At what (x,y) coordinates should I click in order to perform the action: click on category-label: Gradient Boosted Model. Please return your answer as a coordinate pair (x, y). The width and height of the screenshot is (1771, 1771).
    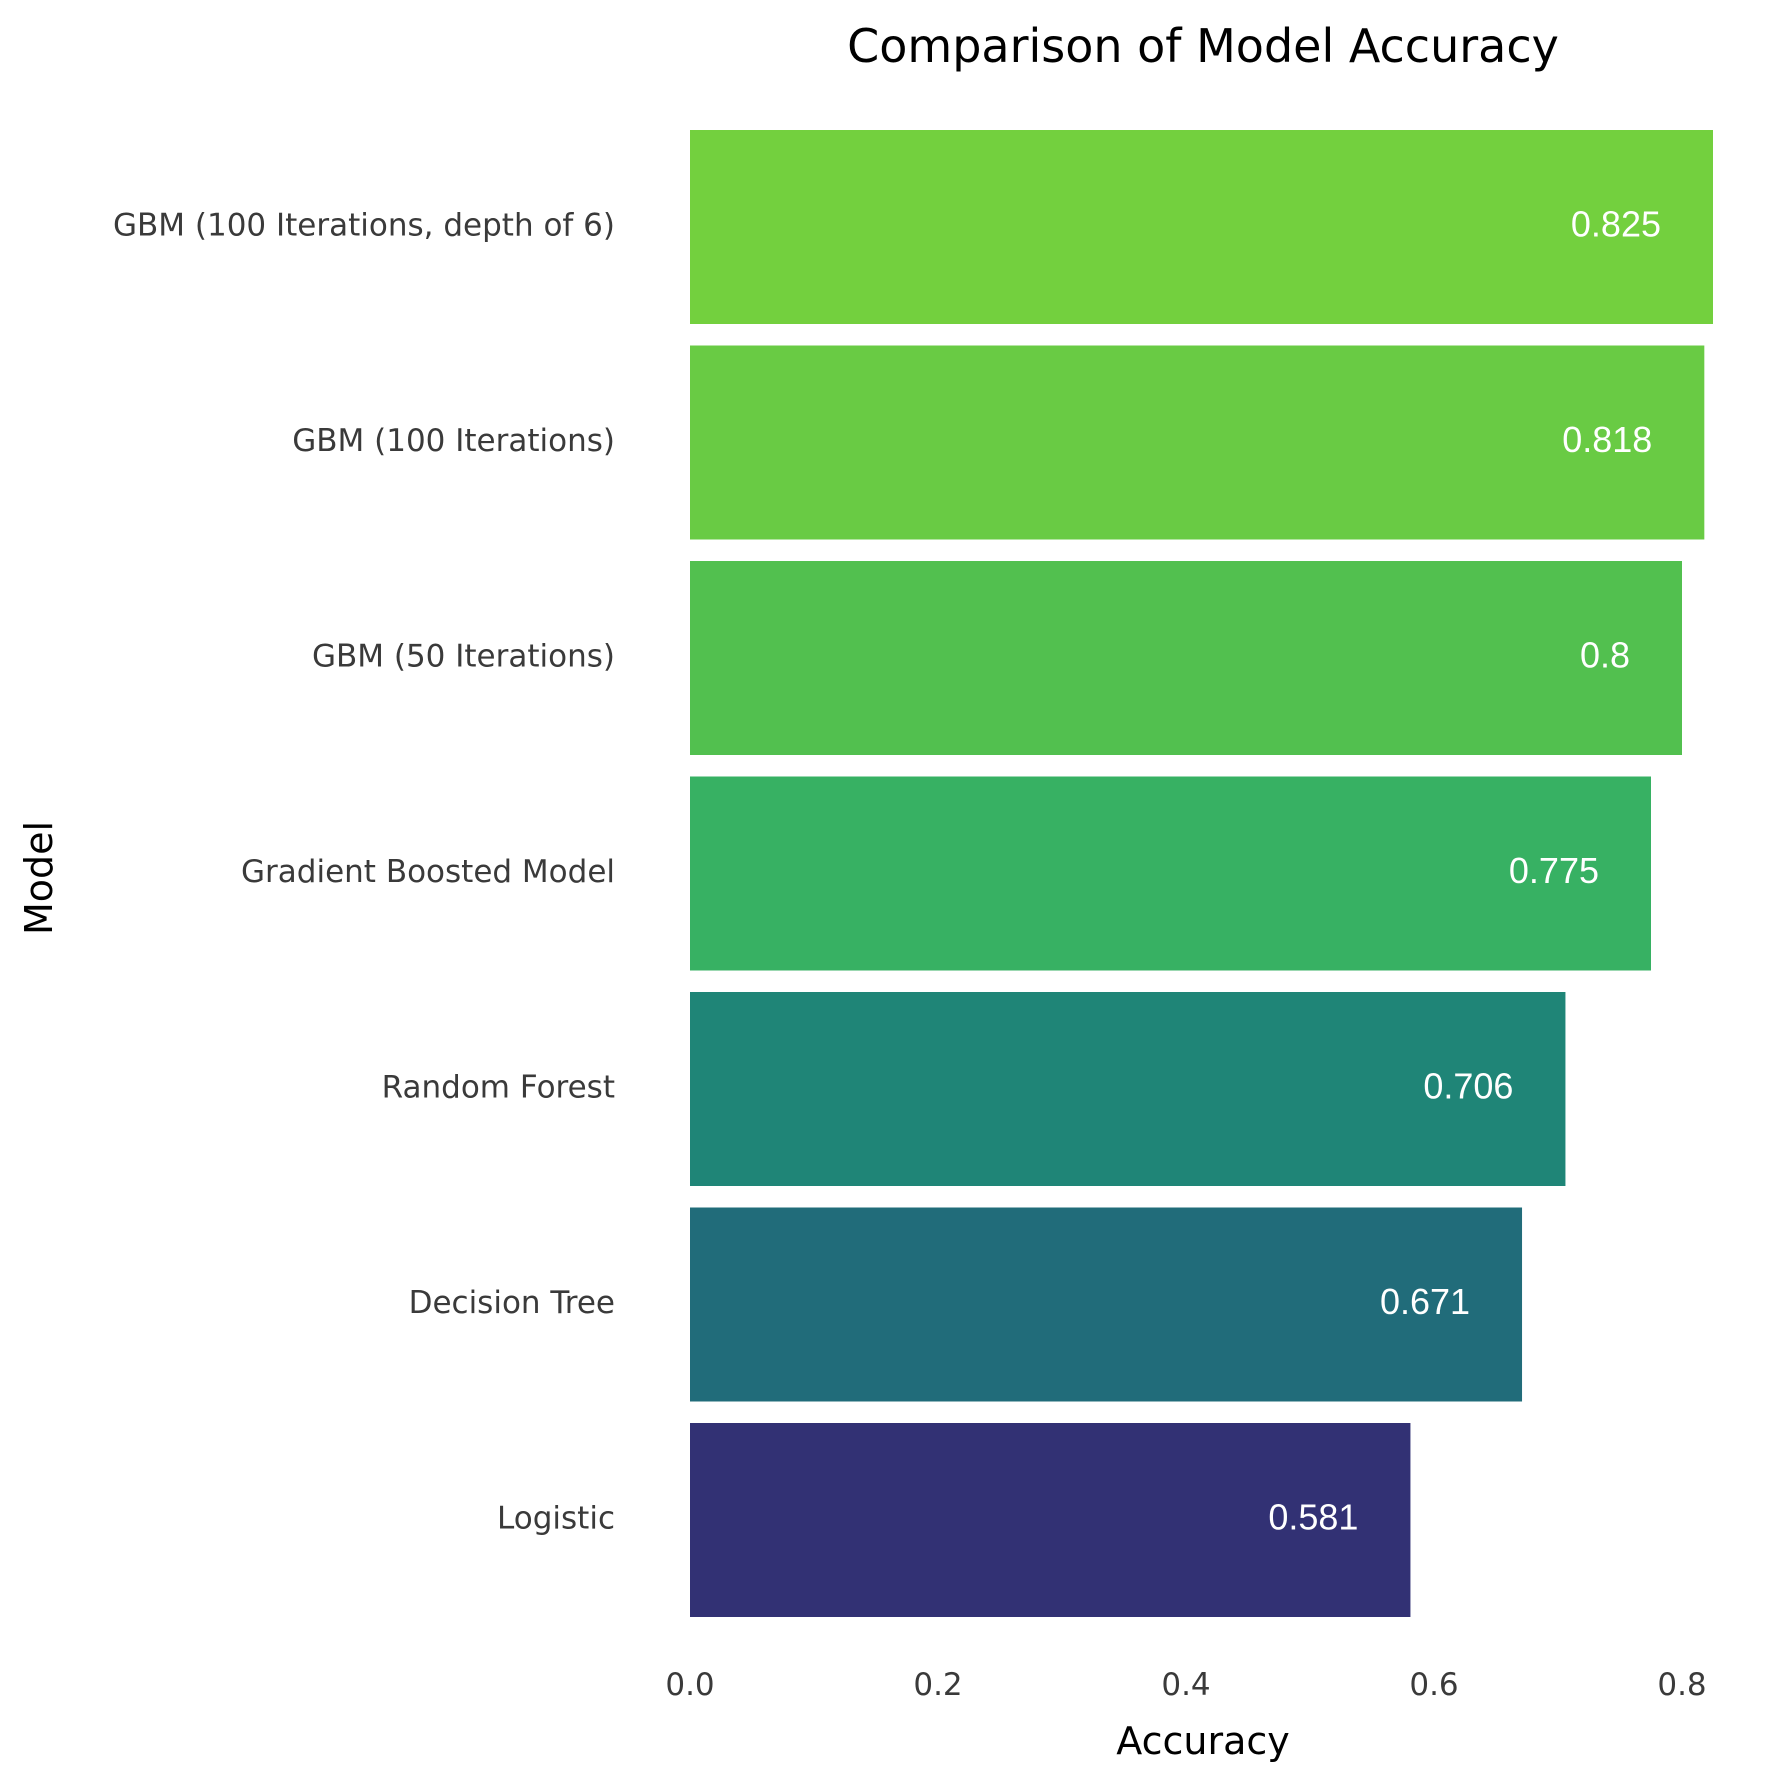
    Looking at the image, I should click on (428, 872).